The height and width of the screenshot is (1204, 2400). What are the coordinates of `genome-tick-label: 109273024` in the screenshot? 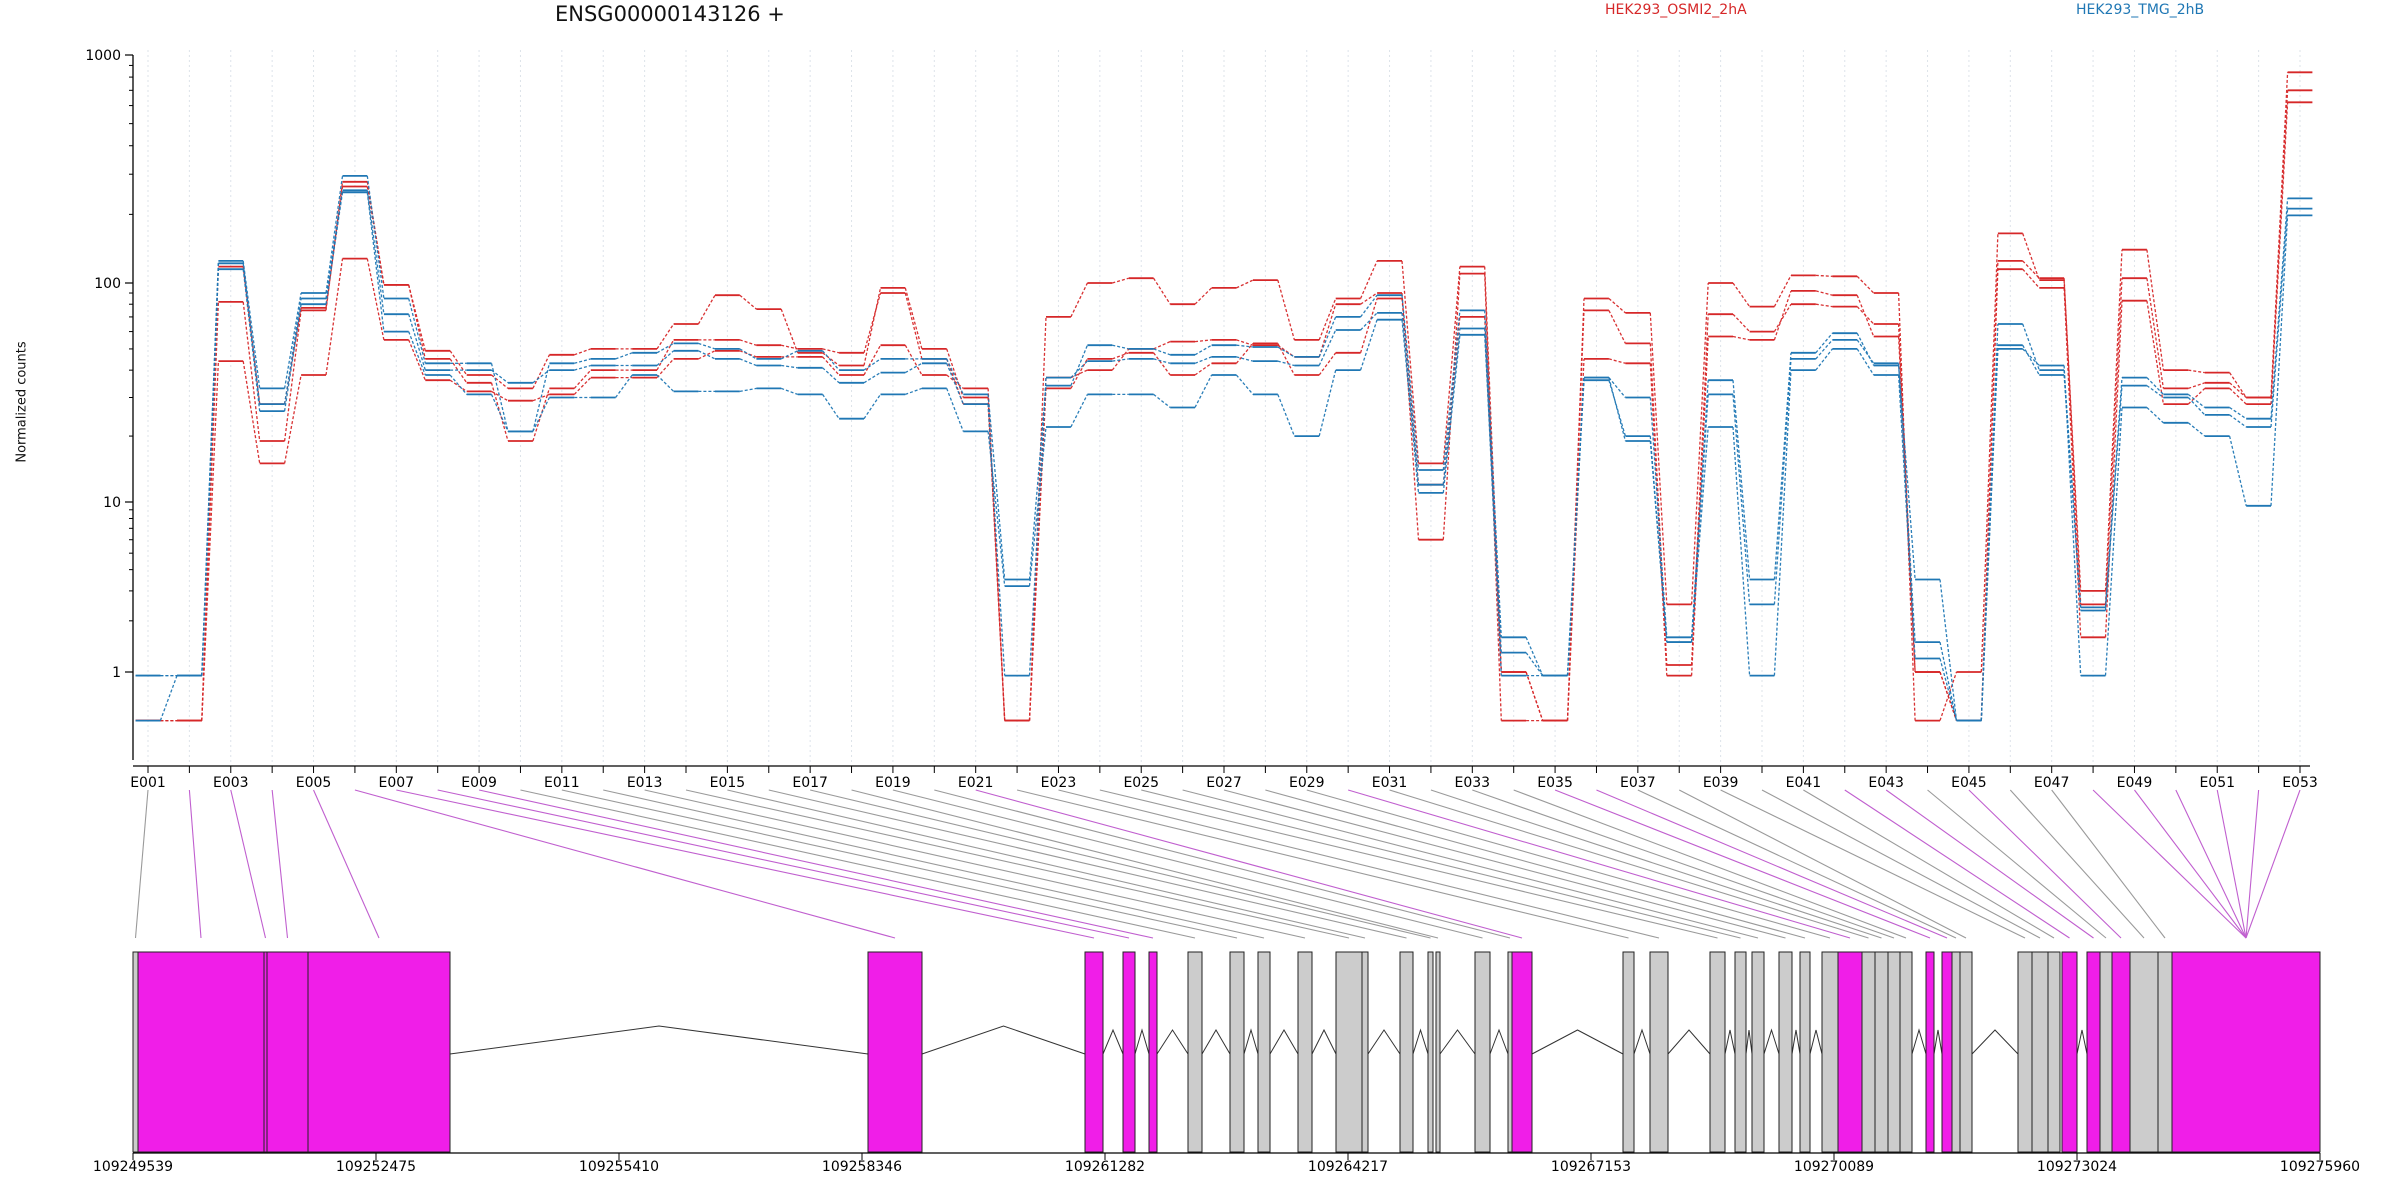 It's located at (2077, 1167).